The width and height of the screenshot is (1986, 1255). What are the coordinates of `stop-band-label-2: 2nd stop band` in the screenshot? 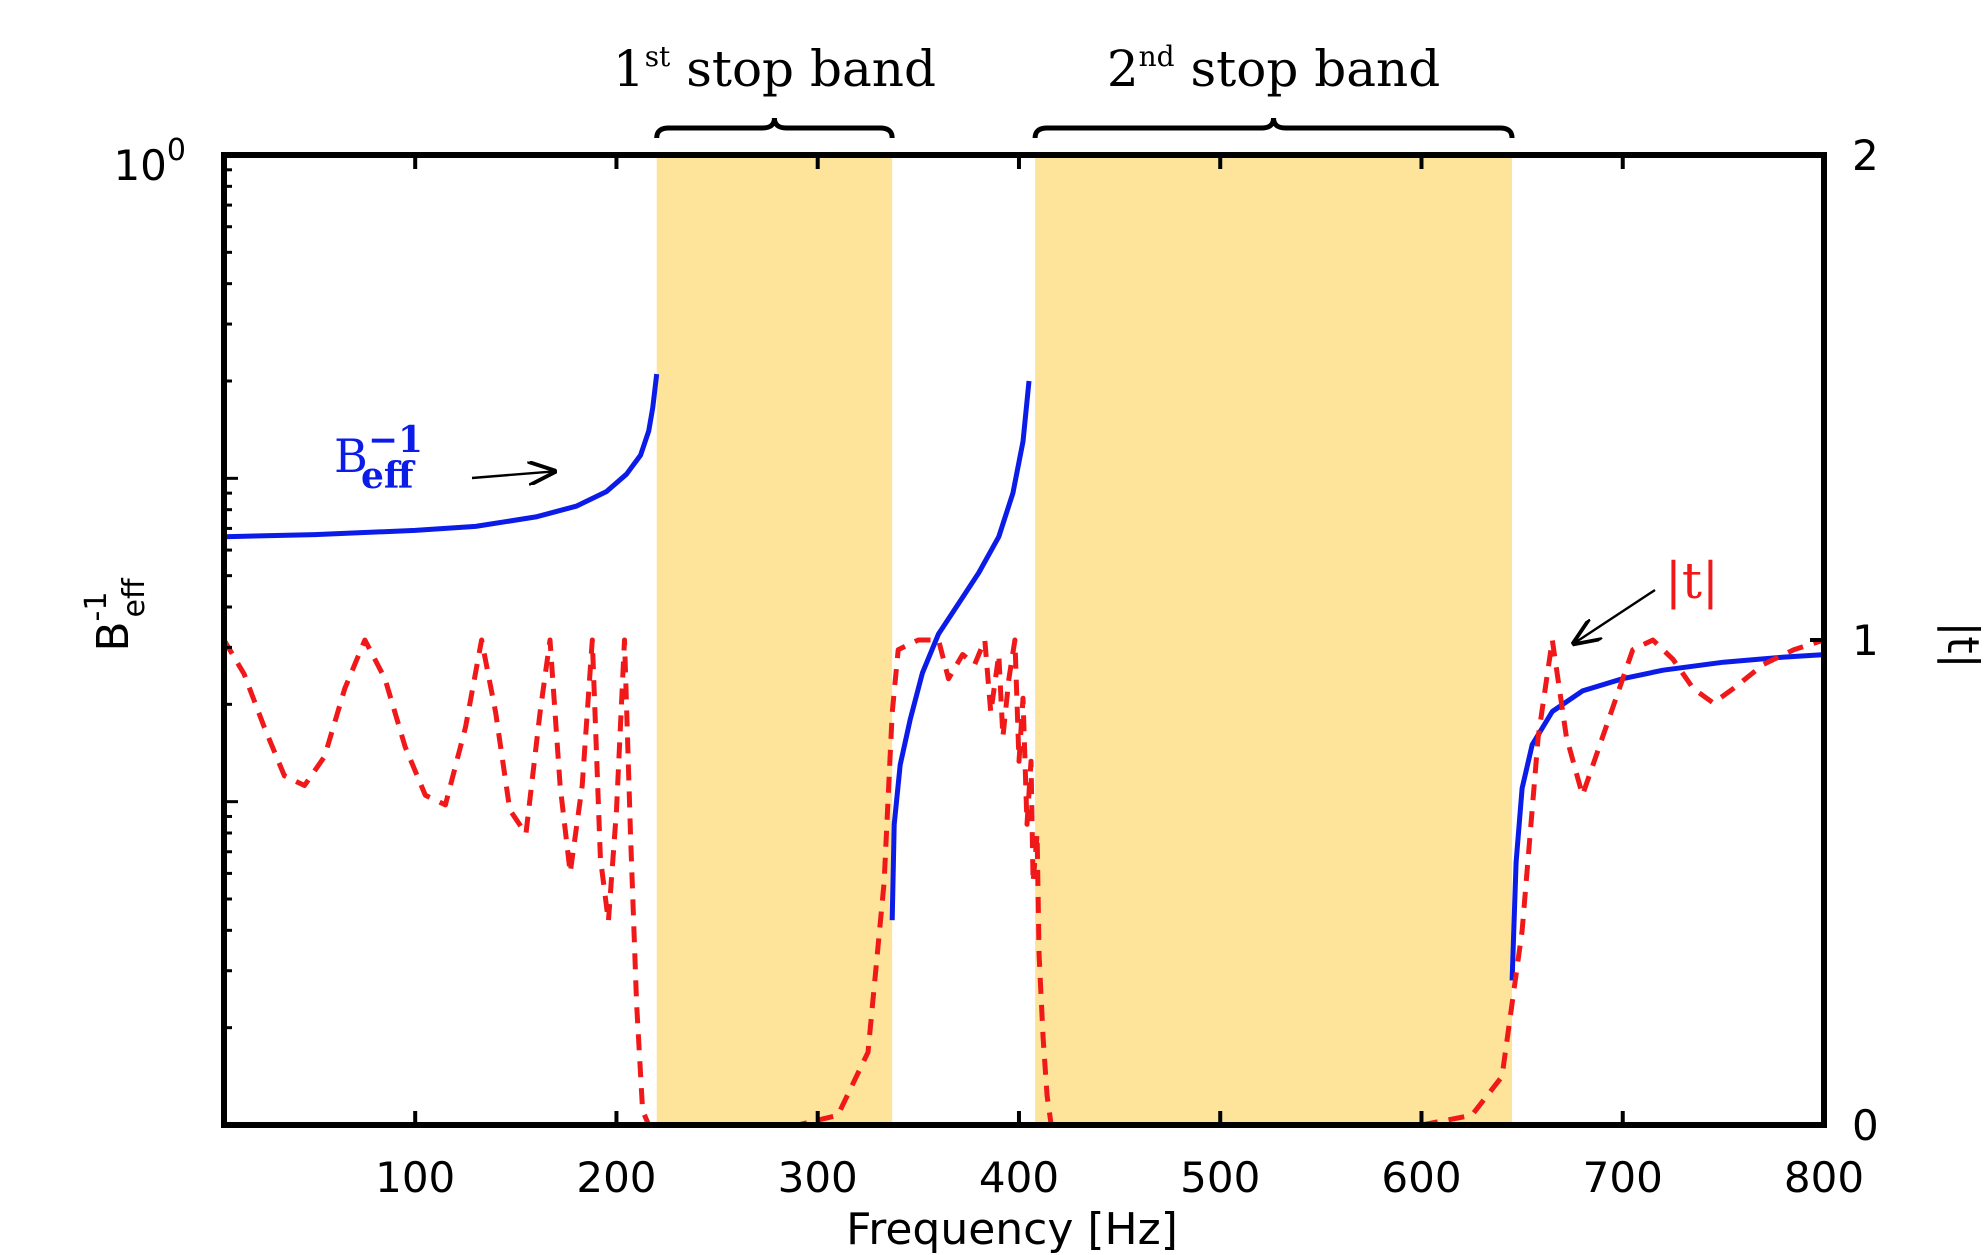 It's located at (1273, 69).